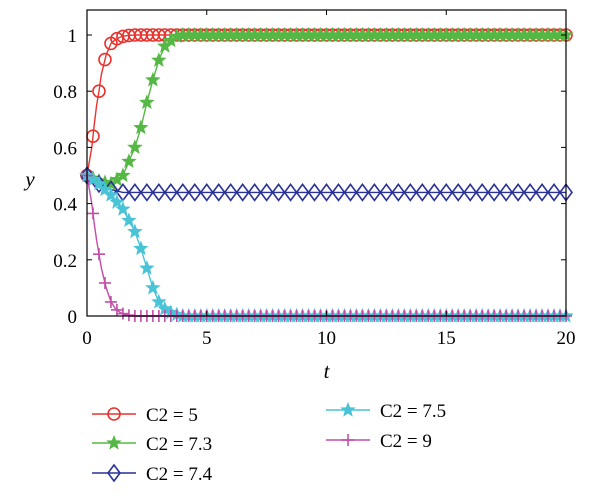  What do you see at coordinates (207, 338) in the screenshot?
I see `x-tick-label: 5` at bounding box center [207, 338].